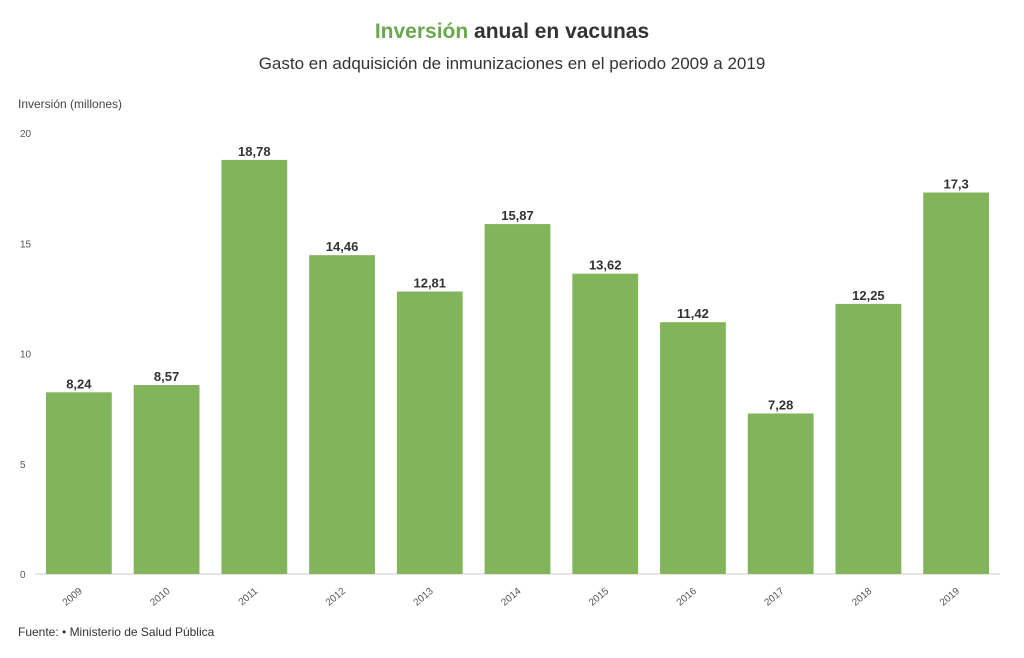 This screenshot has width=1024, height=658. Describe the element at coordinates (956, 383) in the screenshot. I see `bar-2019` at that location.